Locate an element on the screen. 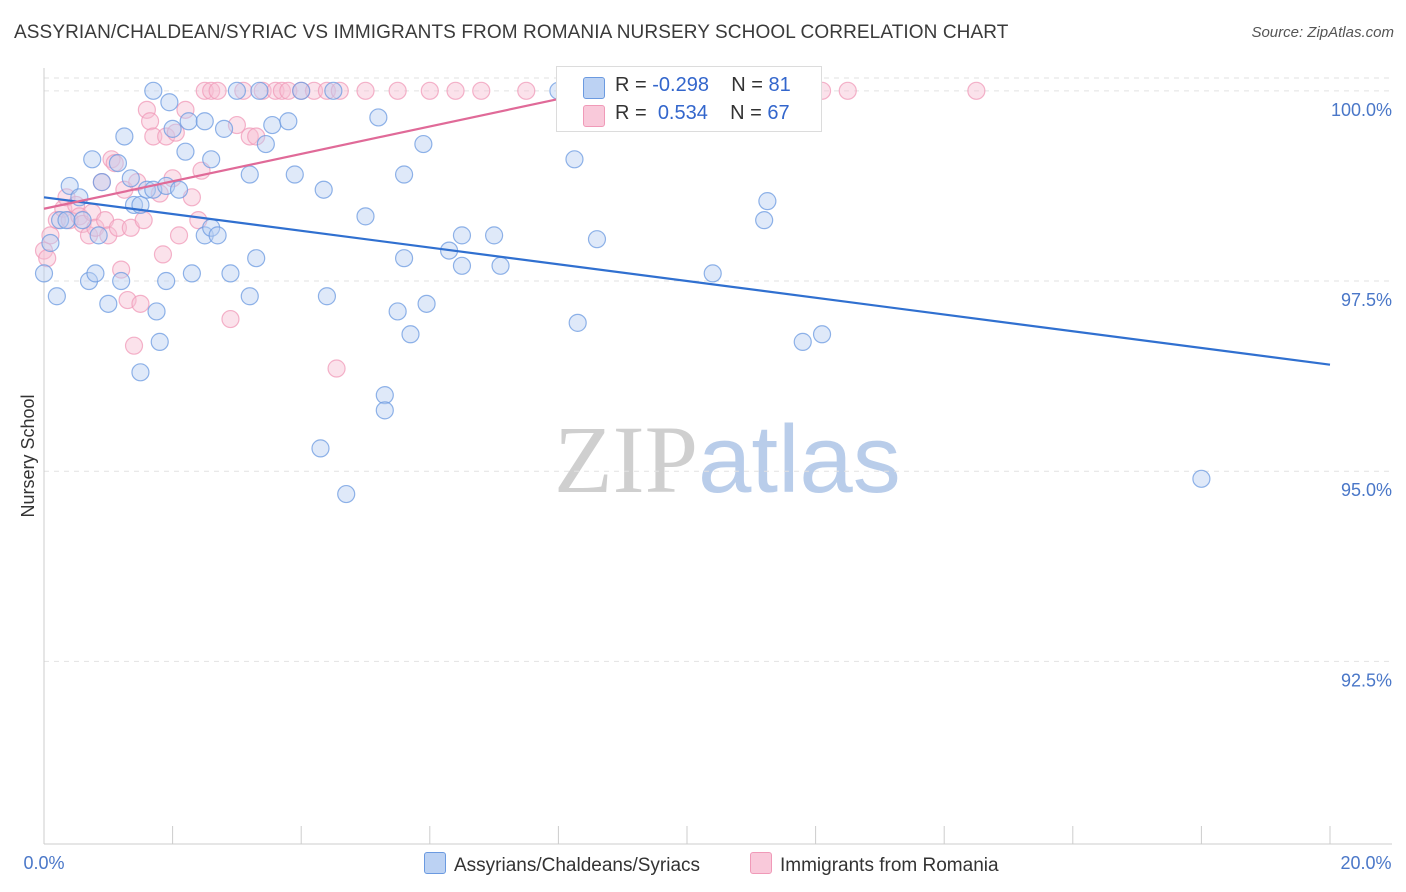  bottom-legend-assyrian: Assyrians/Chaldeans/Syriacs is located at coordinates (562, 864).